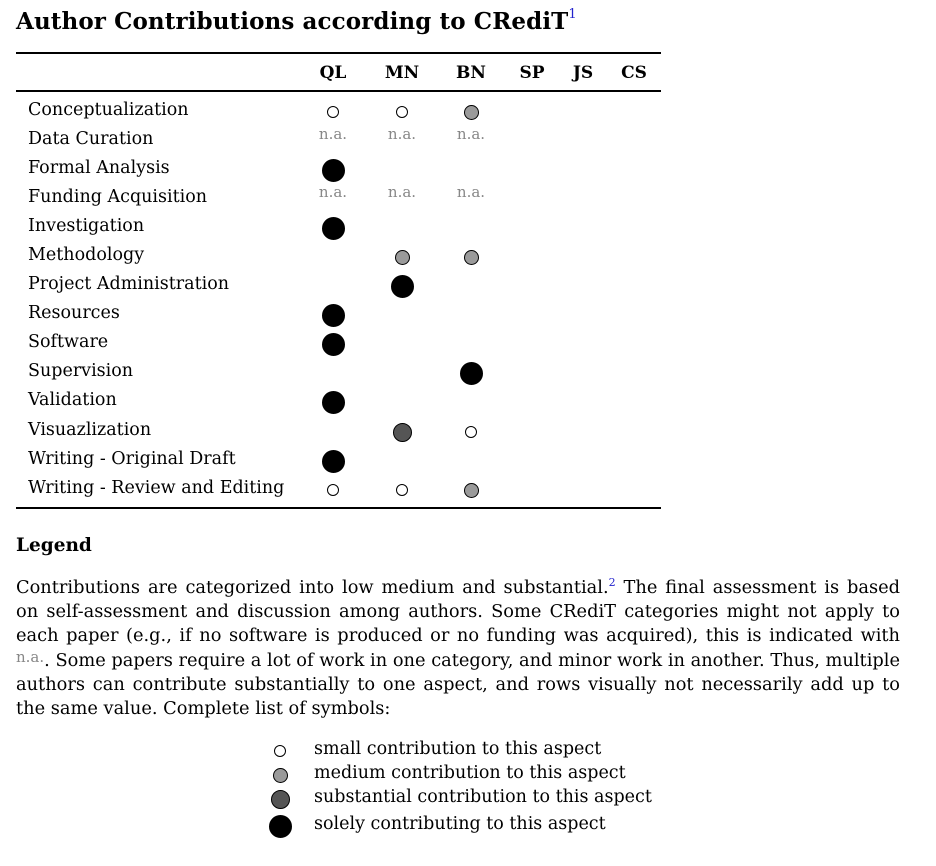 This screenshot has width=936, height=866. What do you see at coordinates (402, 73) in the screenshot?
I see `column-header-mn: MN` at bounding box center [402, 73].